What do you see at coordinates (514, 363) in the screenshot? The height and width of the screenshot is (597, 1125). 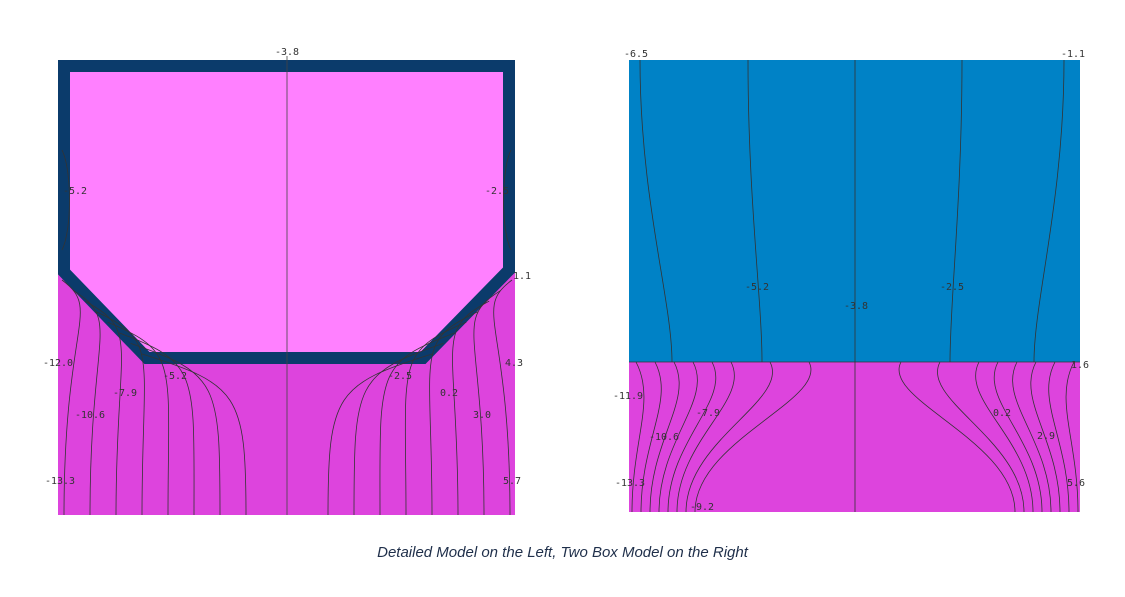 I see `contour-label: 4.3` at bounding box center [514, 363].